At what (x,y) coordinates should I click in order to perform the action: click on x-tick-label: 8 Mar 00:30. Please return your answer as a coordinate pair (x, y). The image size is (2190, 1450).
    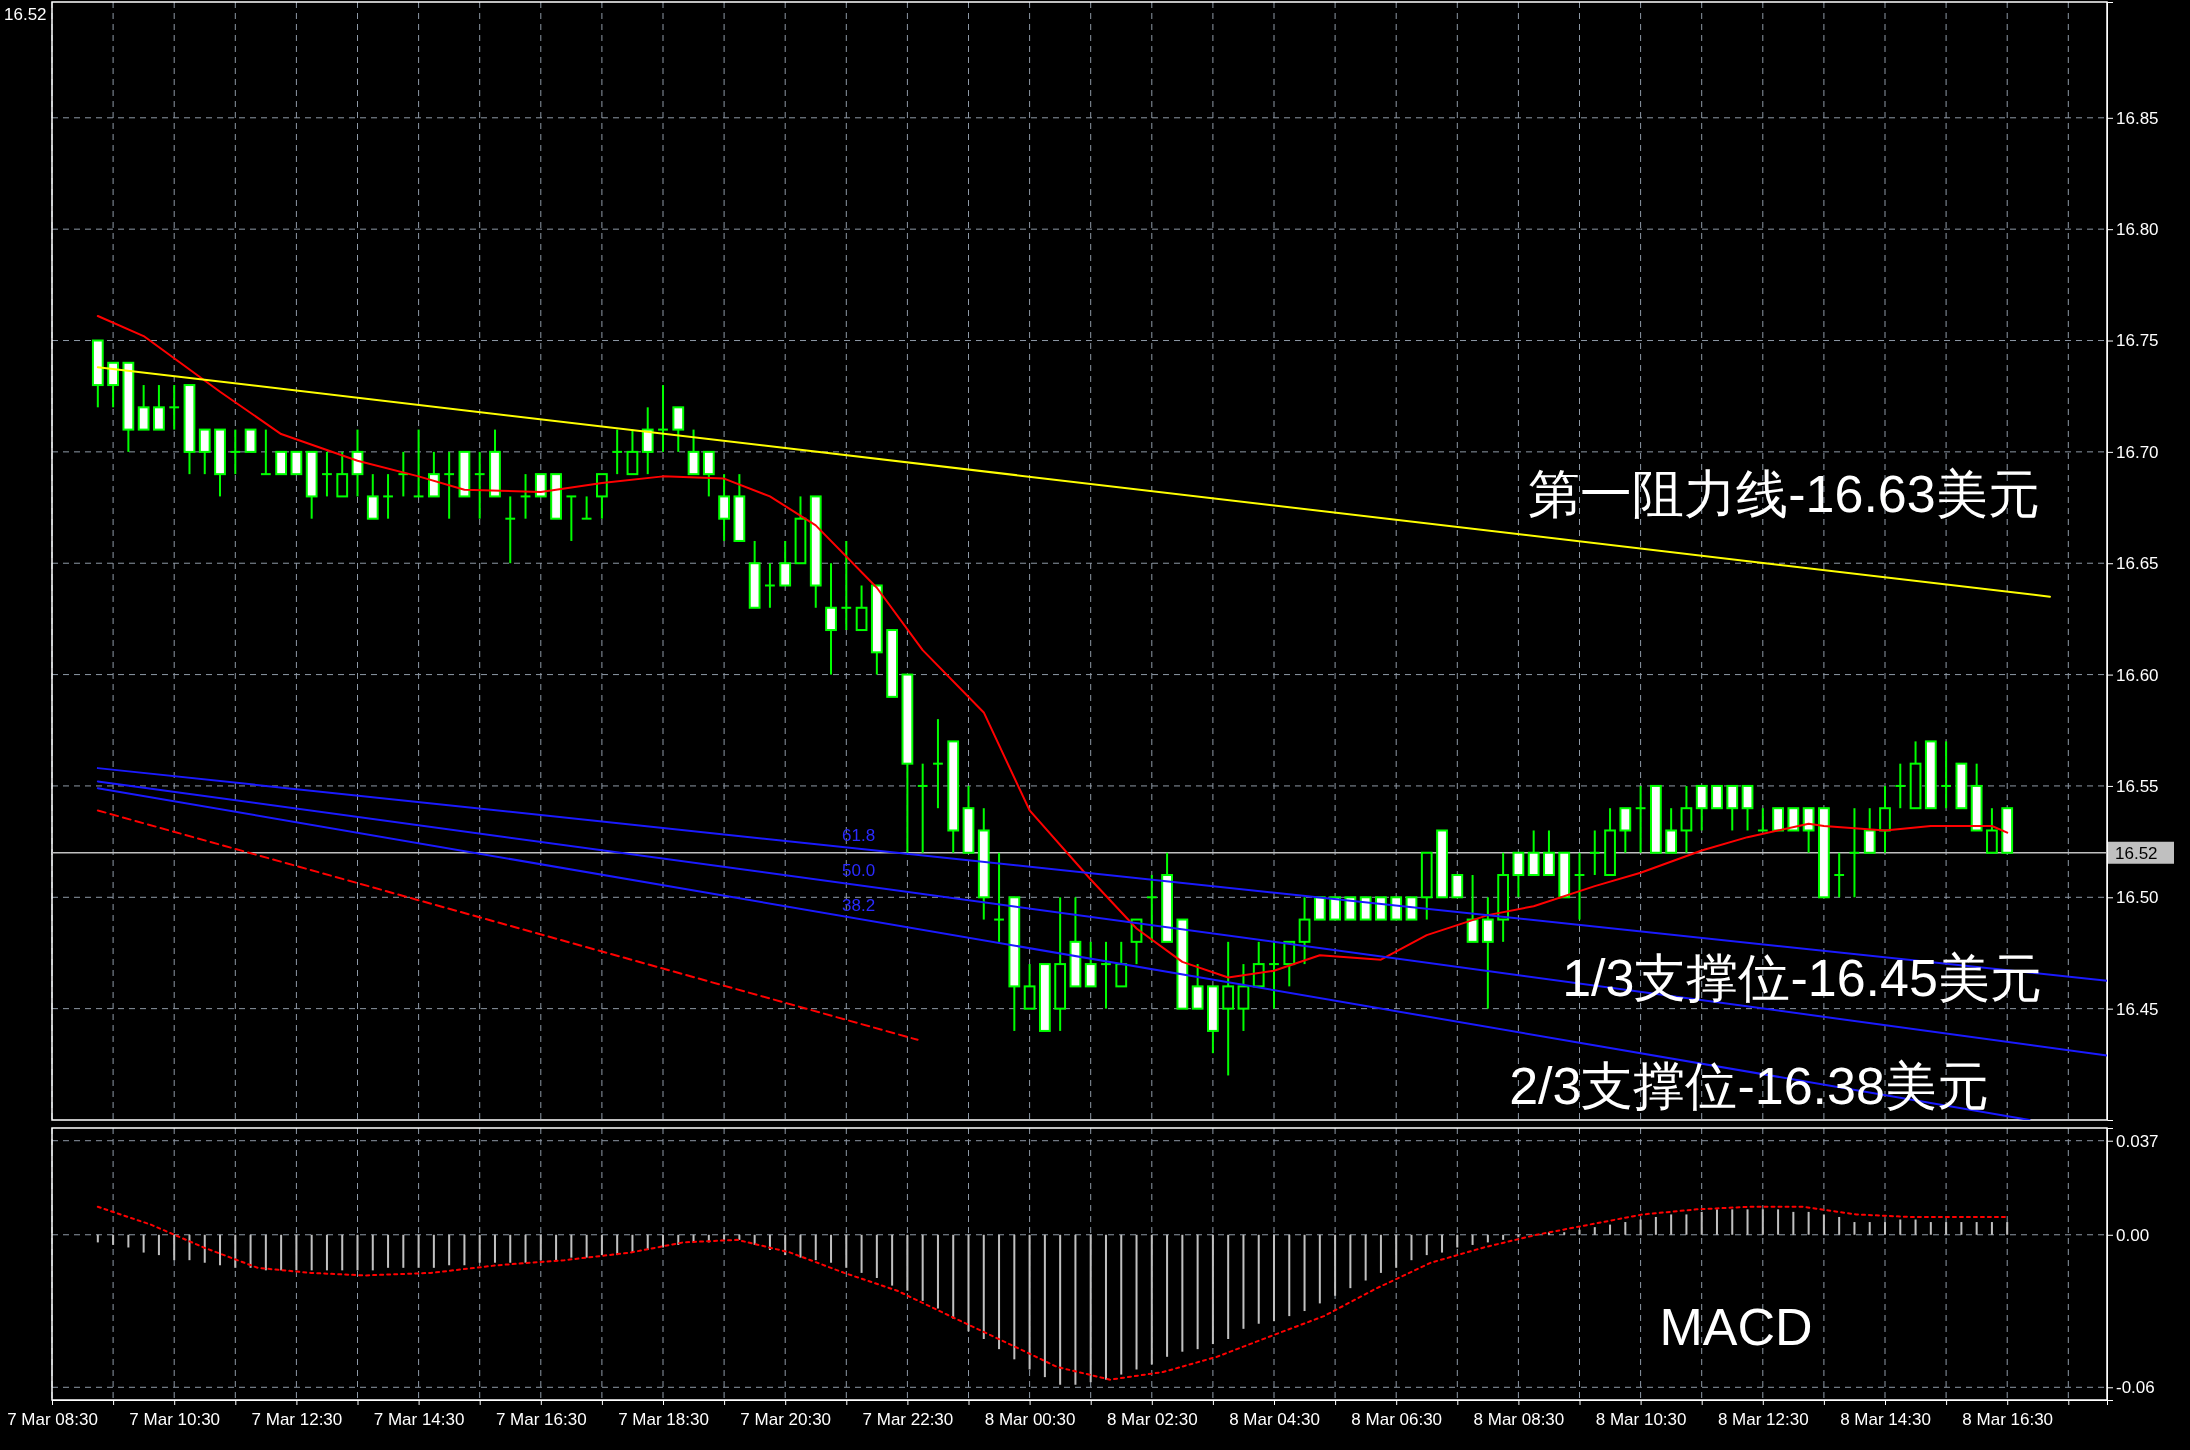
    Looking at the image, I should click on (1030, 1419).